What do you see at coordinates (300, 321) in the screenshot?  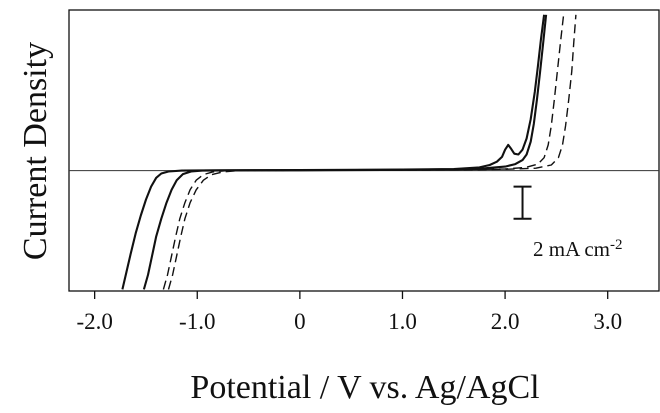 I see `x-tick-label: 0` at bounding box center [300, 321].